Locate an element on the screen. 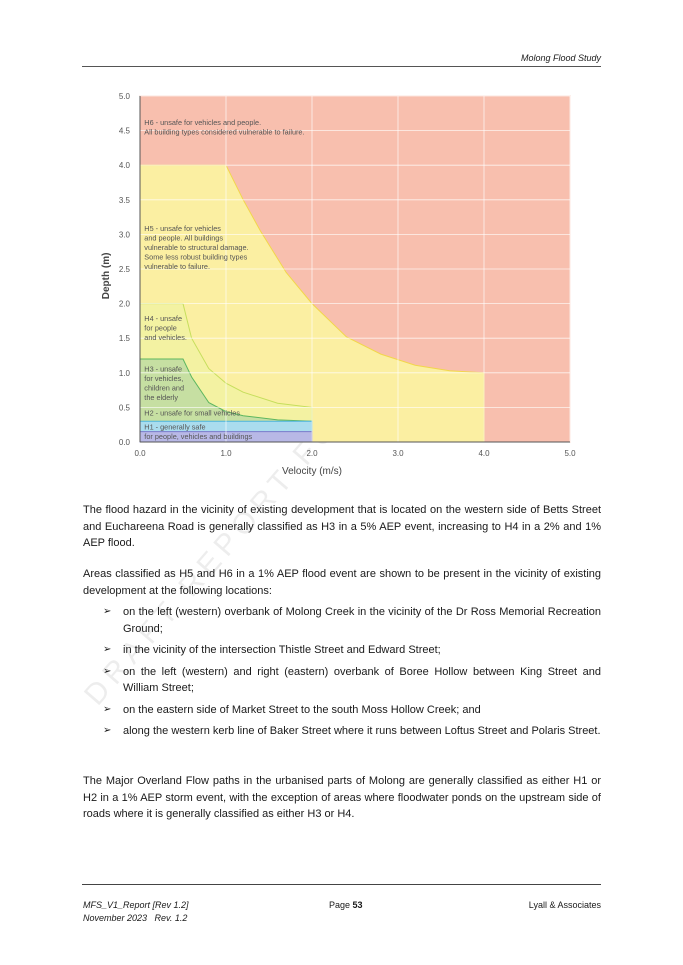 Image resolution: width=683 pixels, height=965 pixels. hazard-label-h5: H5 - unsafe for vehicles is located at coordinates (182, 228).